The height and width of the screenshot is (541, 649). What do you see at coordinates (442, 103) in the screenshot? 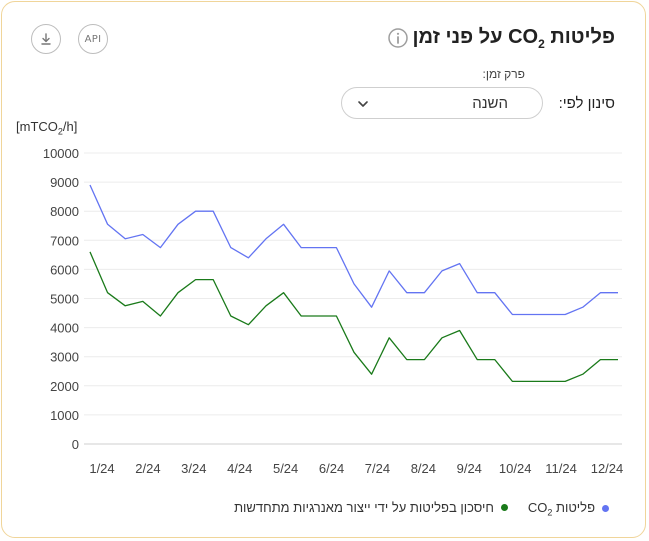
I see `period-select: השנה` at bounding box center [442, 103].